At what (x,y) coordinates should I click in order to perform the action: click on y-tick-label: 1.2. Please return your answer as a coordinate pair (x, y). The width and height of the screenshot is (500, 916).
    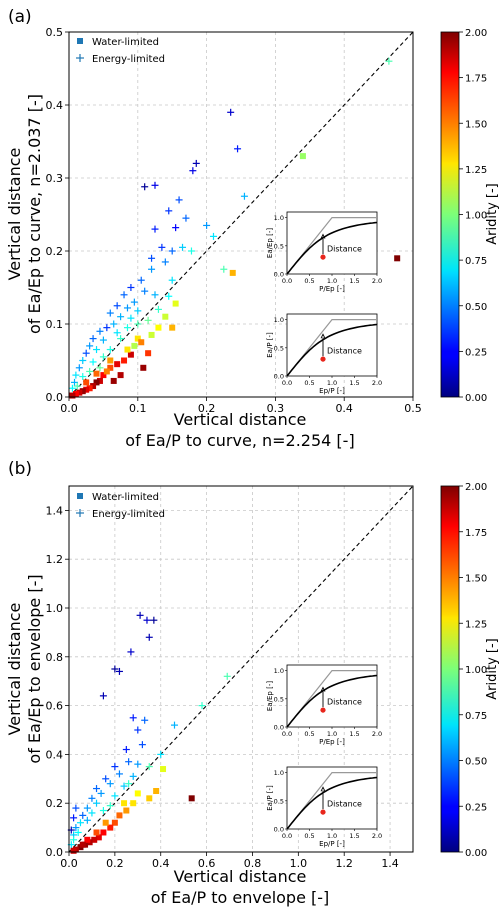
    Looking at the image, I should click on (55, 559).